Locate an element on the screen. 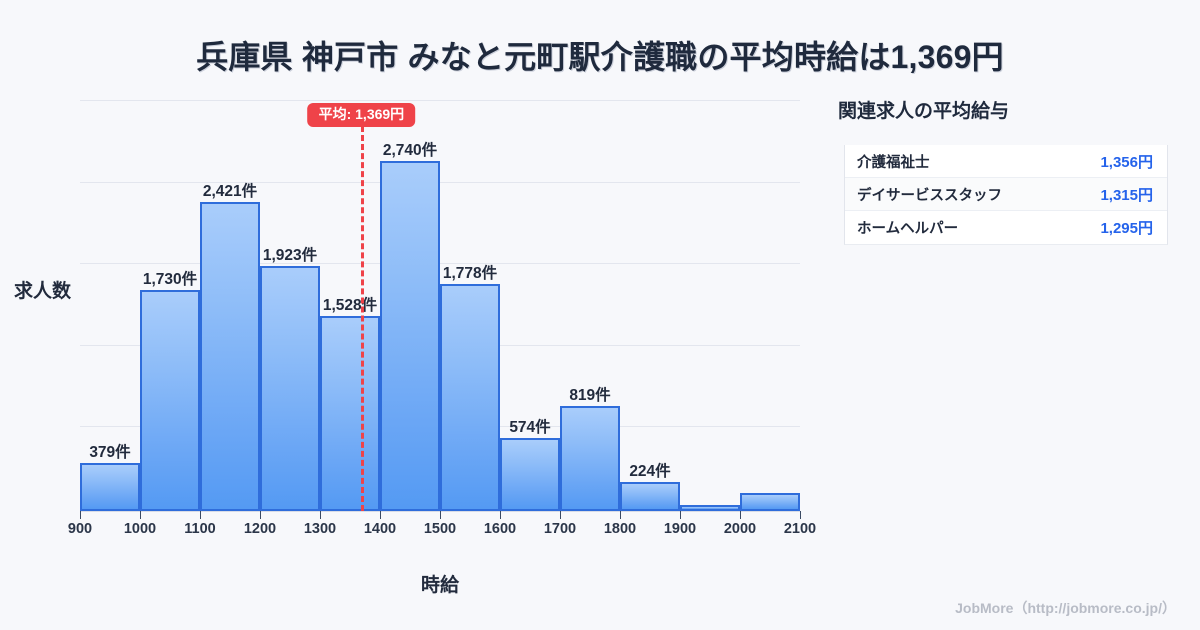  bar-value-label: 1,528件 is located at coordinates (350, 305).